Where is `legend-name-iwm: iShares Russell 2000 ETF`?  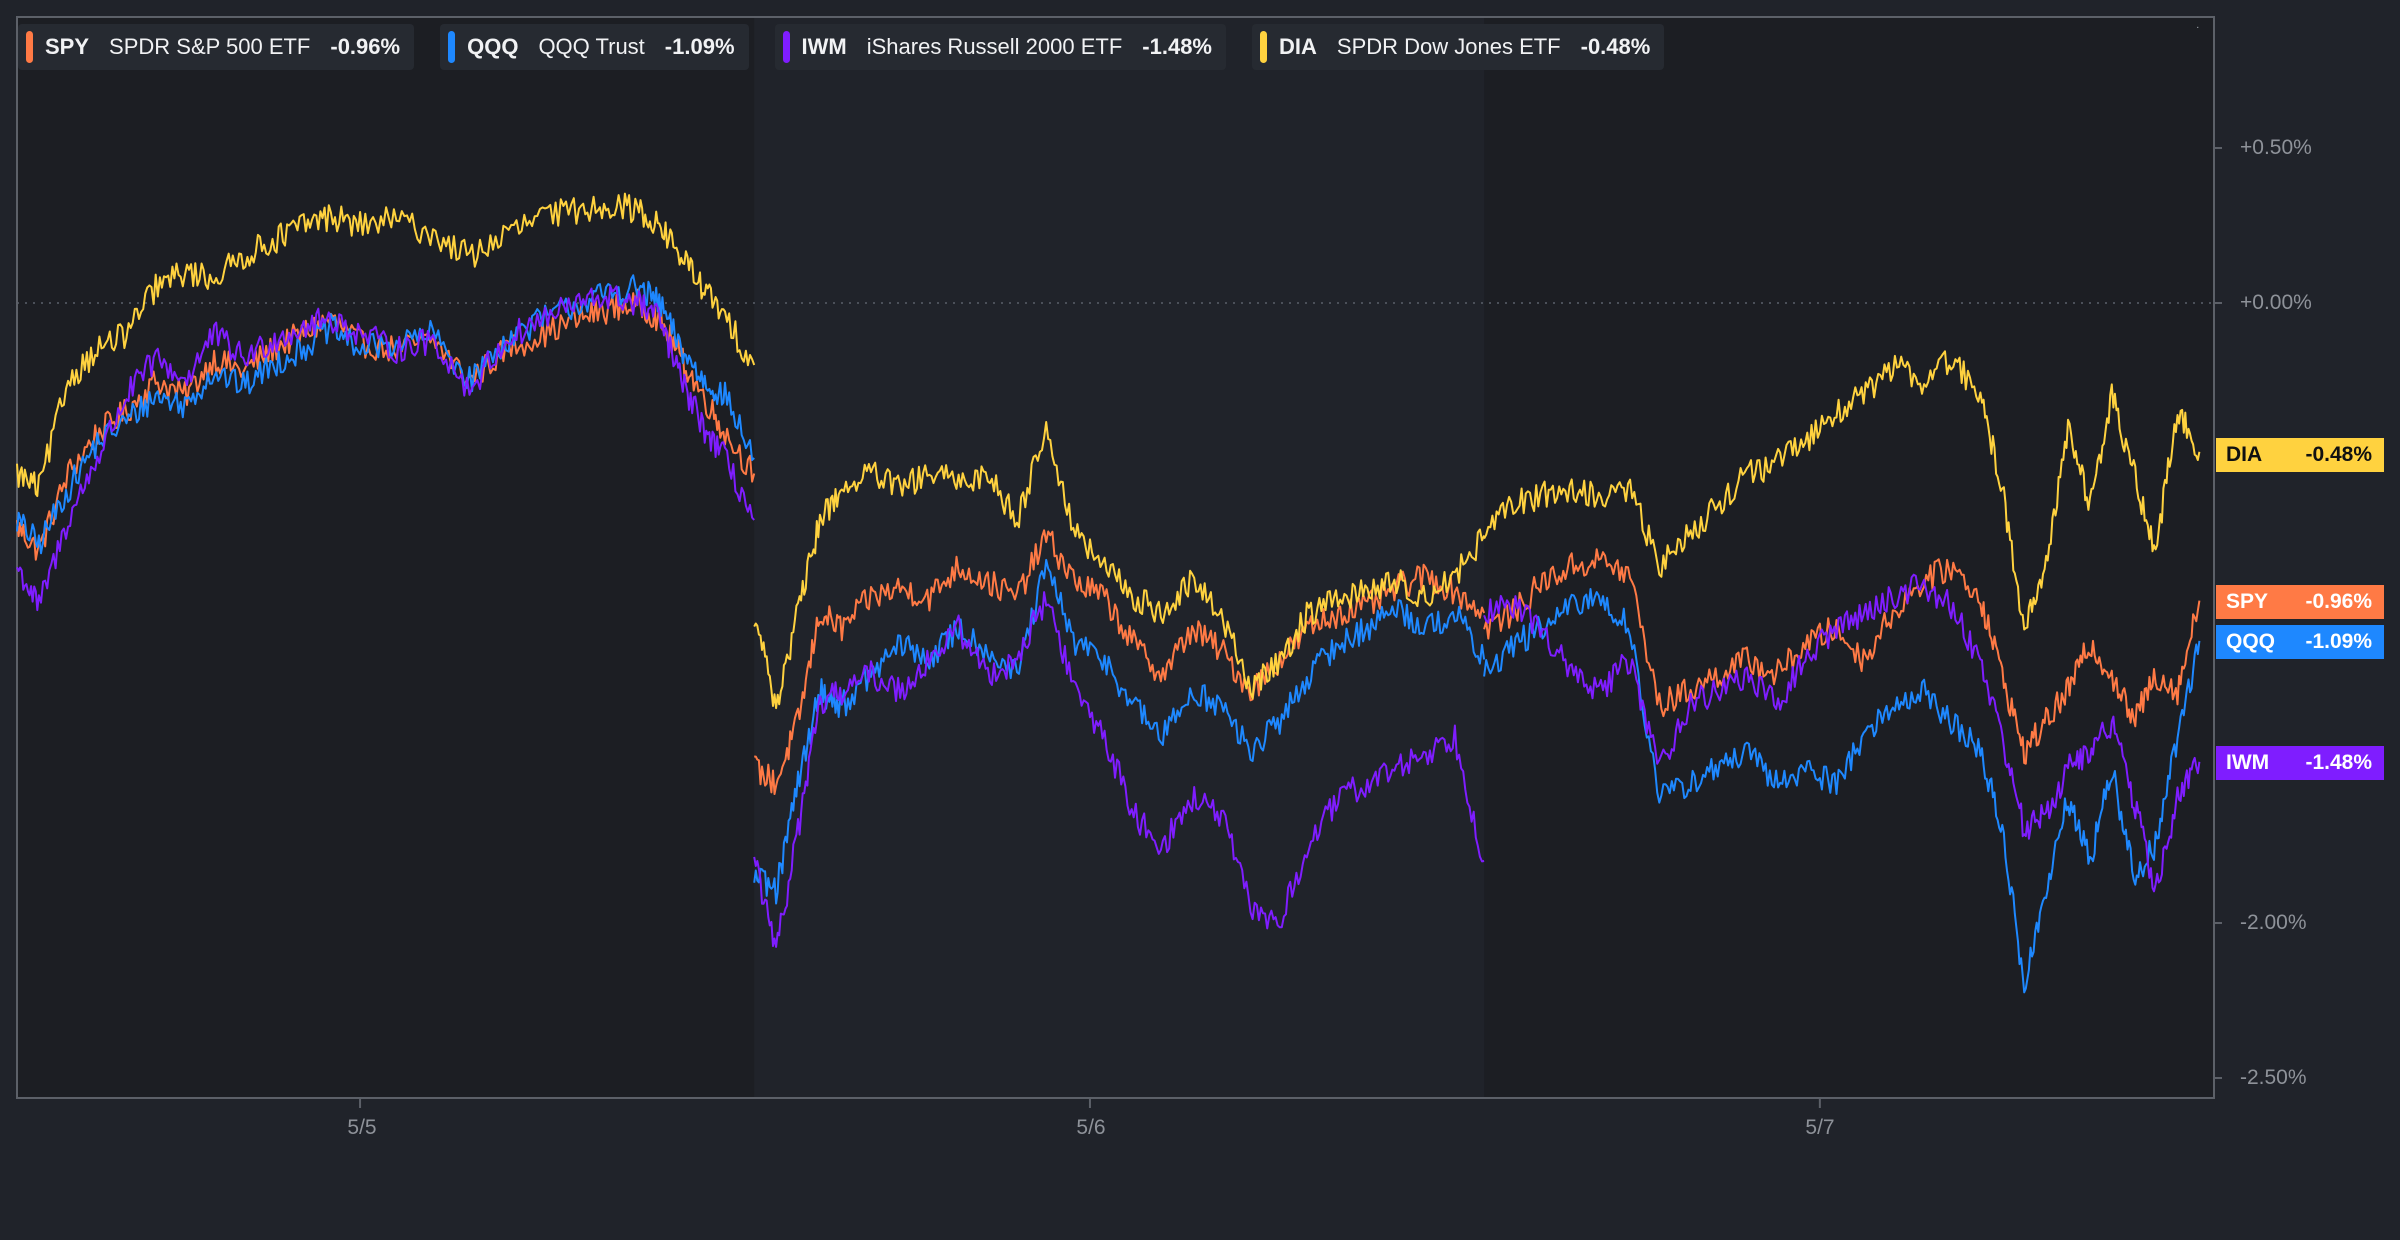 legend-name-iwm: iShares Russell 2000 ETF is located at coordinates (994, 46).